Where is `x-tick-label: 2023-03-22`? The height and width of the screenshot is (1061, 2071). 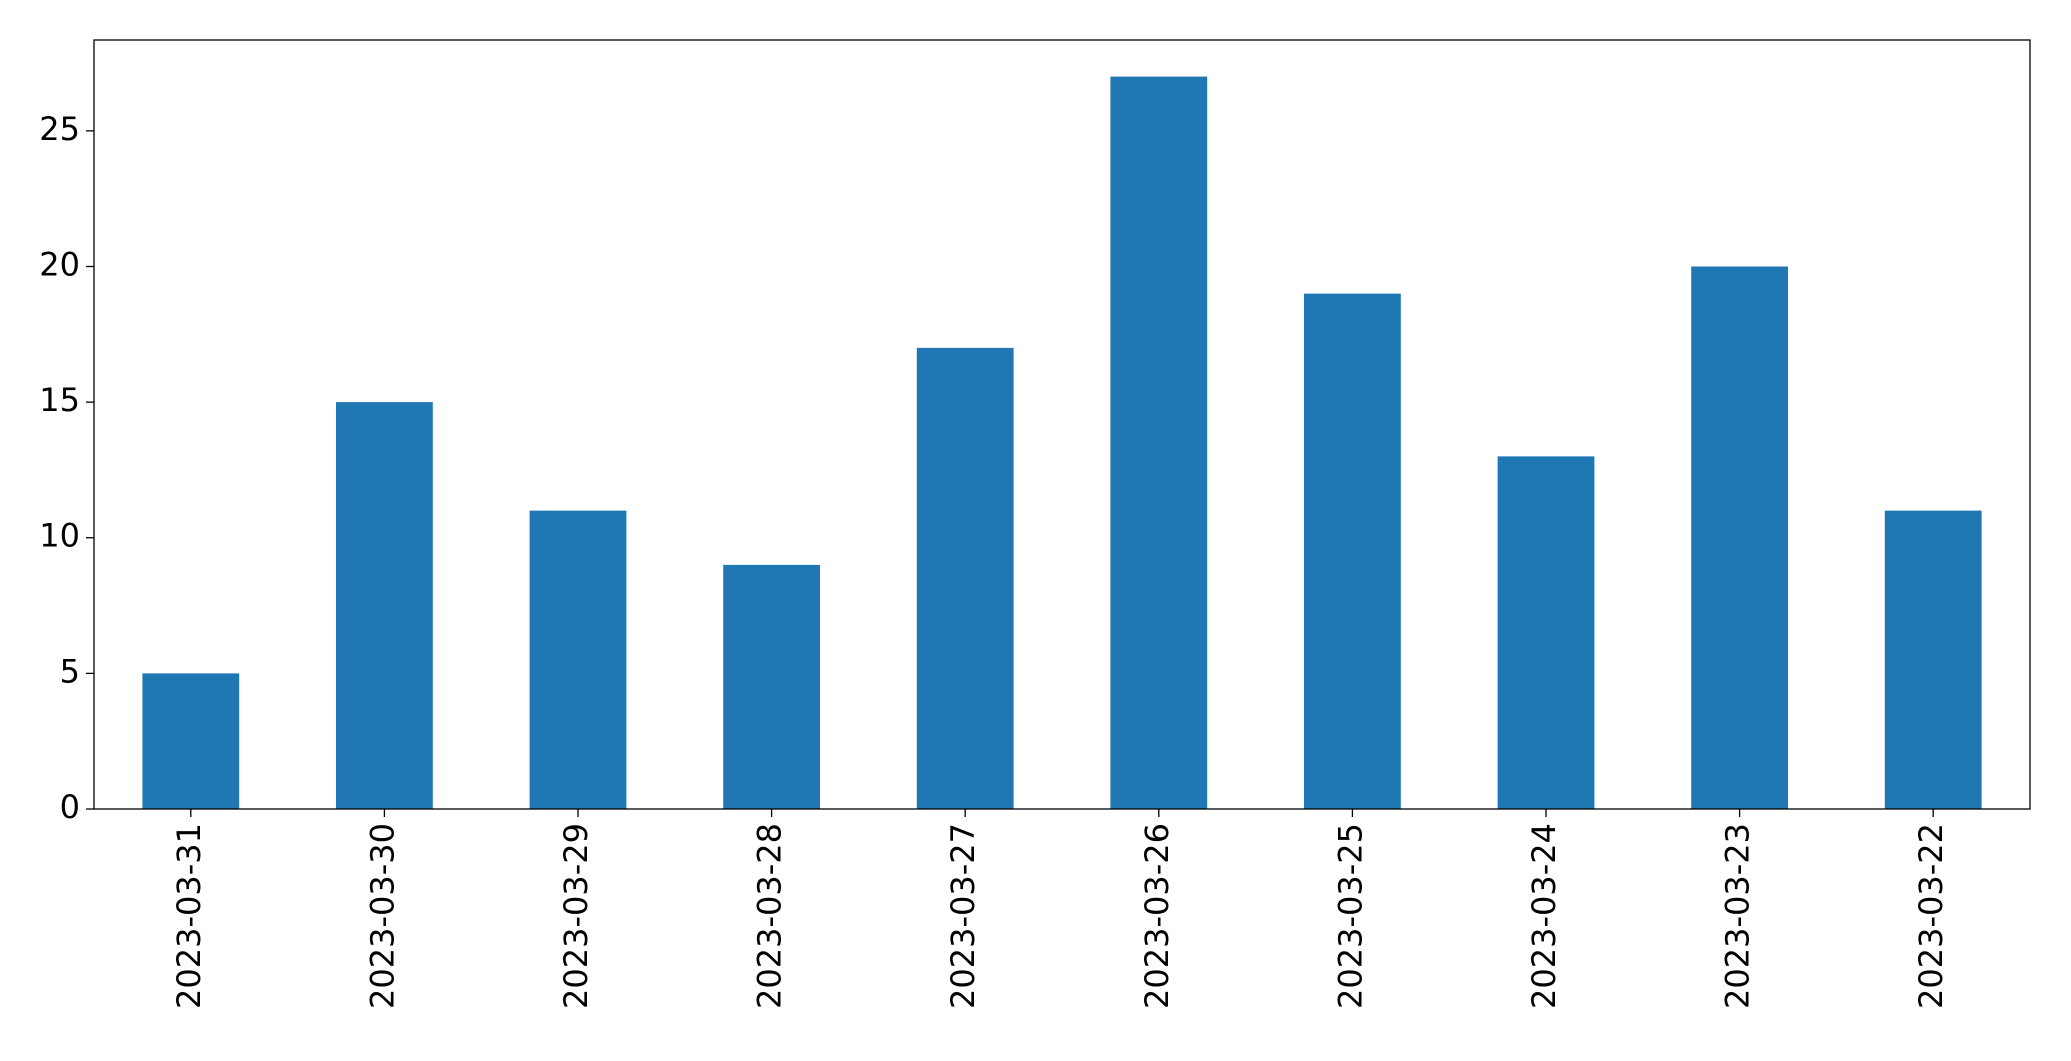
x-tick-label: 2023-03-22 is located at coordinates (1931, 916).